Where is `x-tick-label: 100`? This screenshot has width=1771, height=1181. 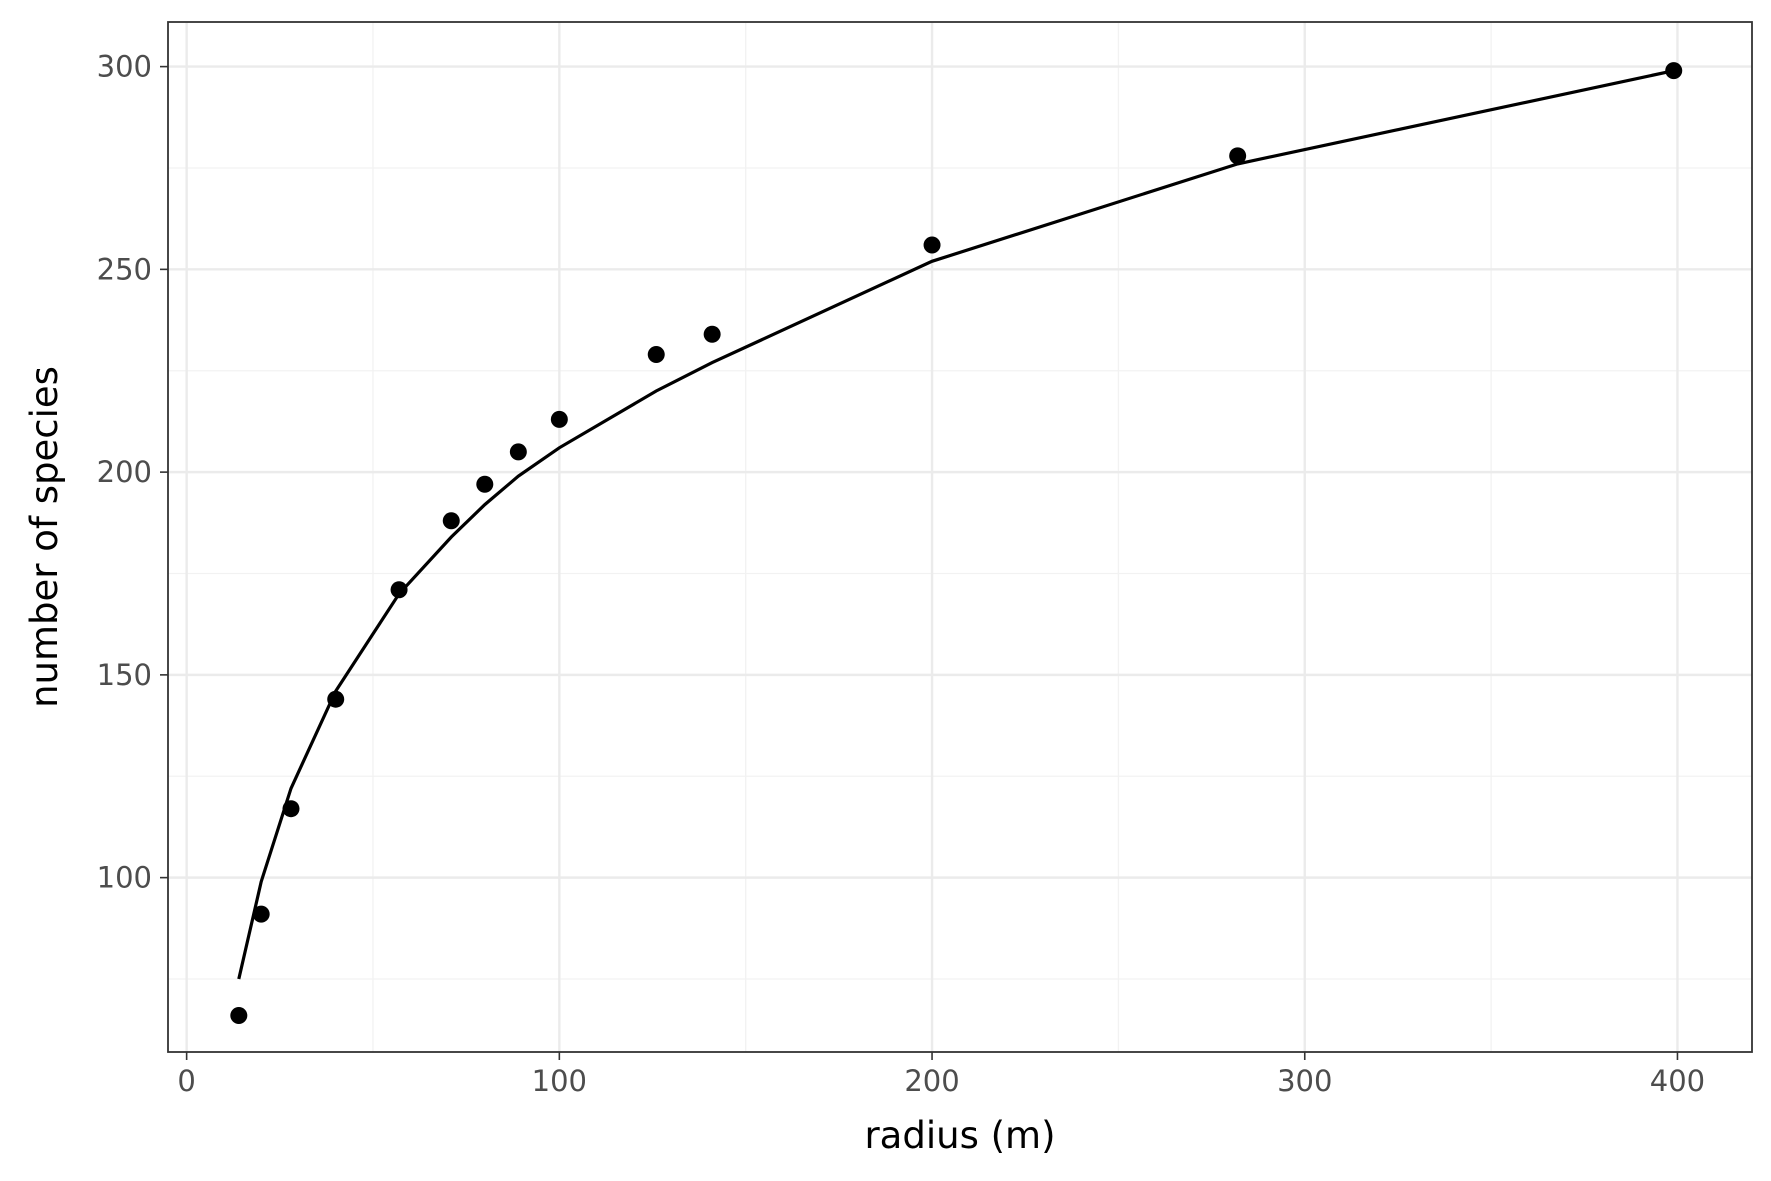 x-tick-label: 100 is located at coordinates (559, 1081).